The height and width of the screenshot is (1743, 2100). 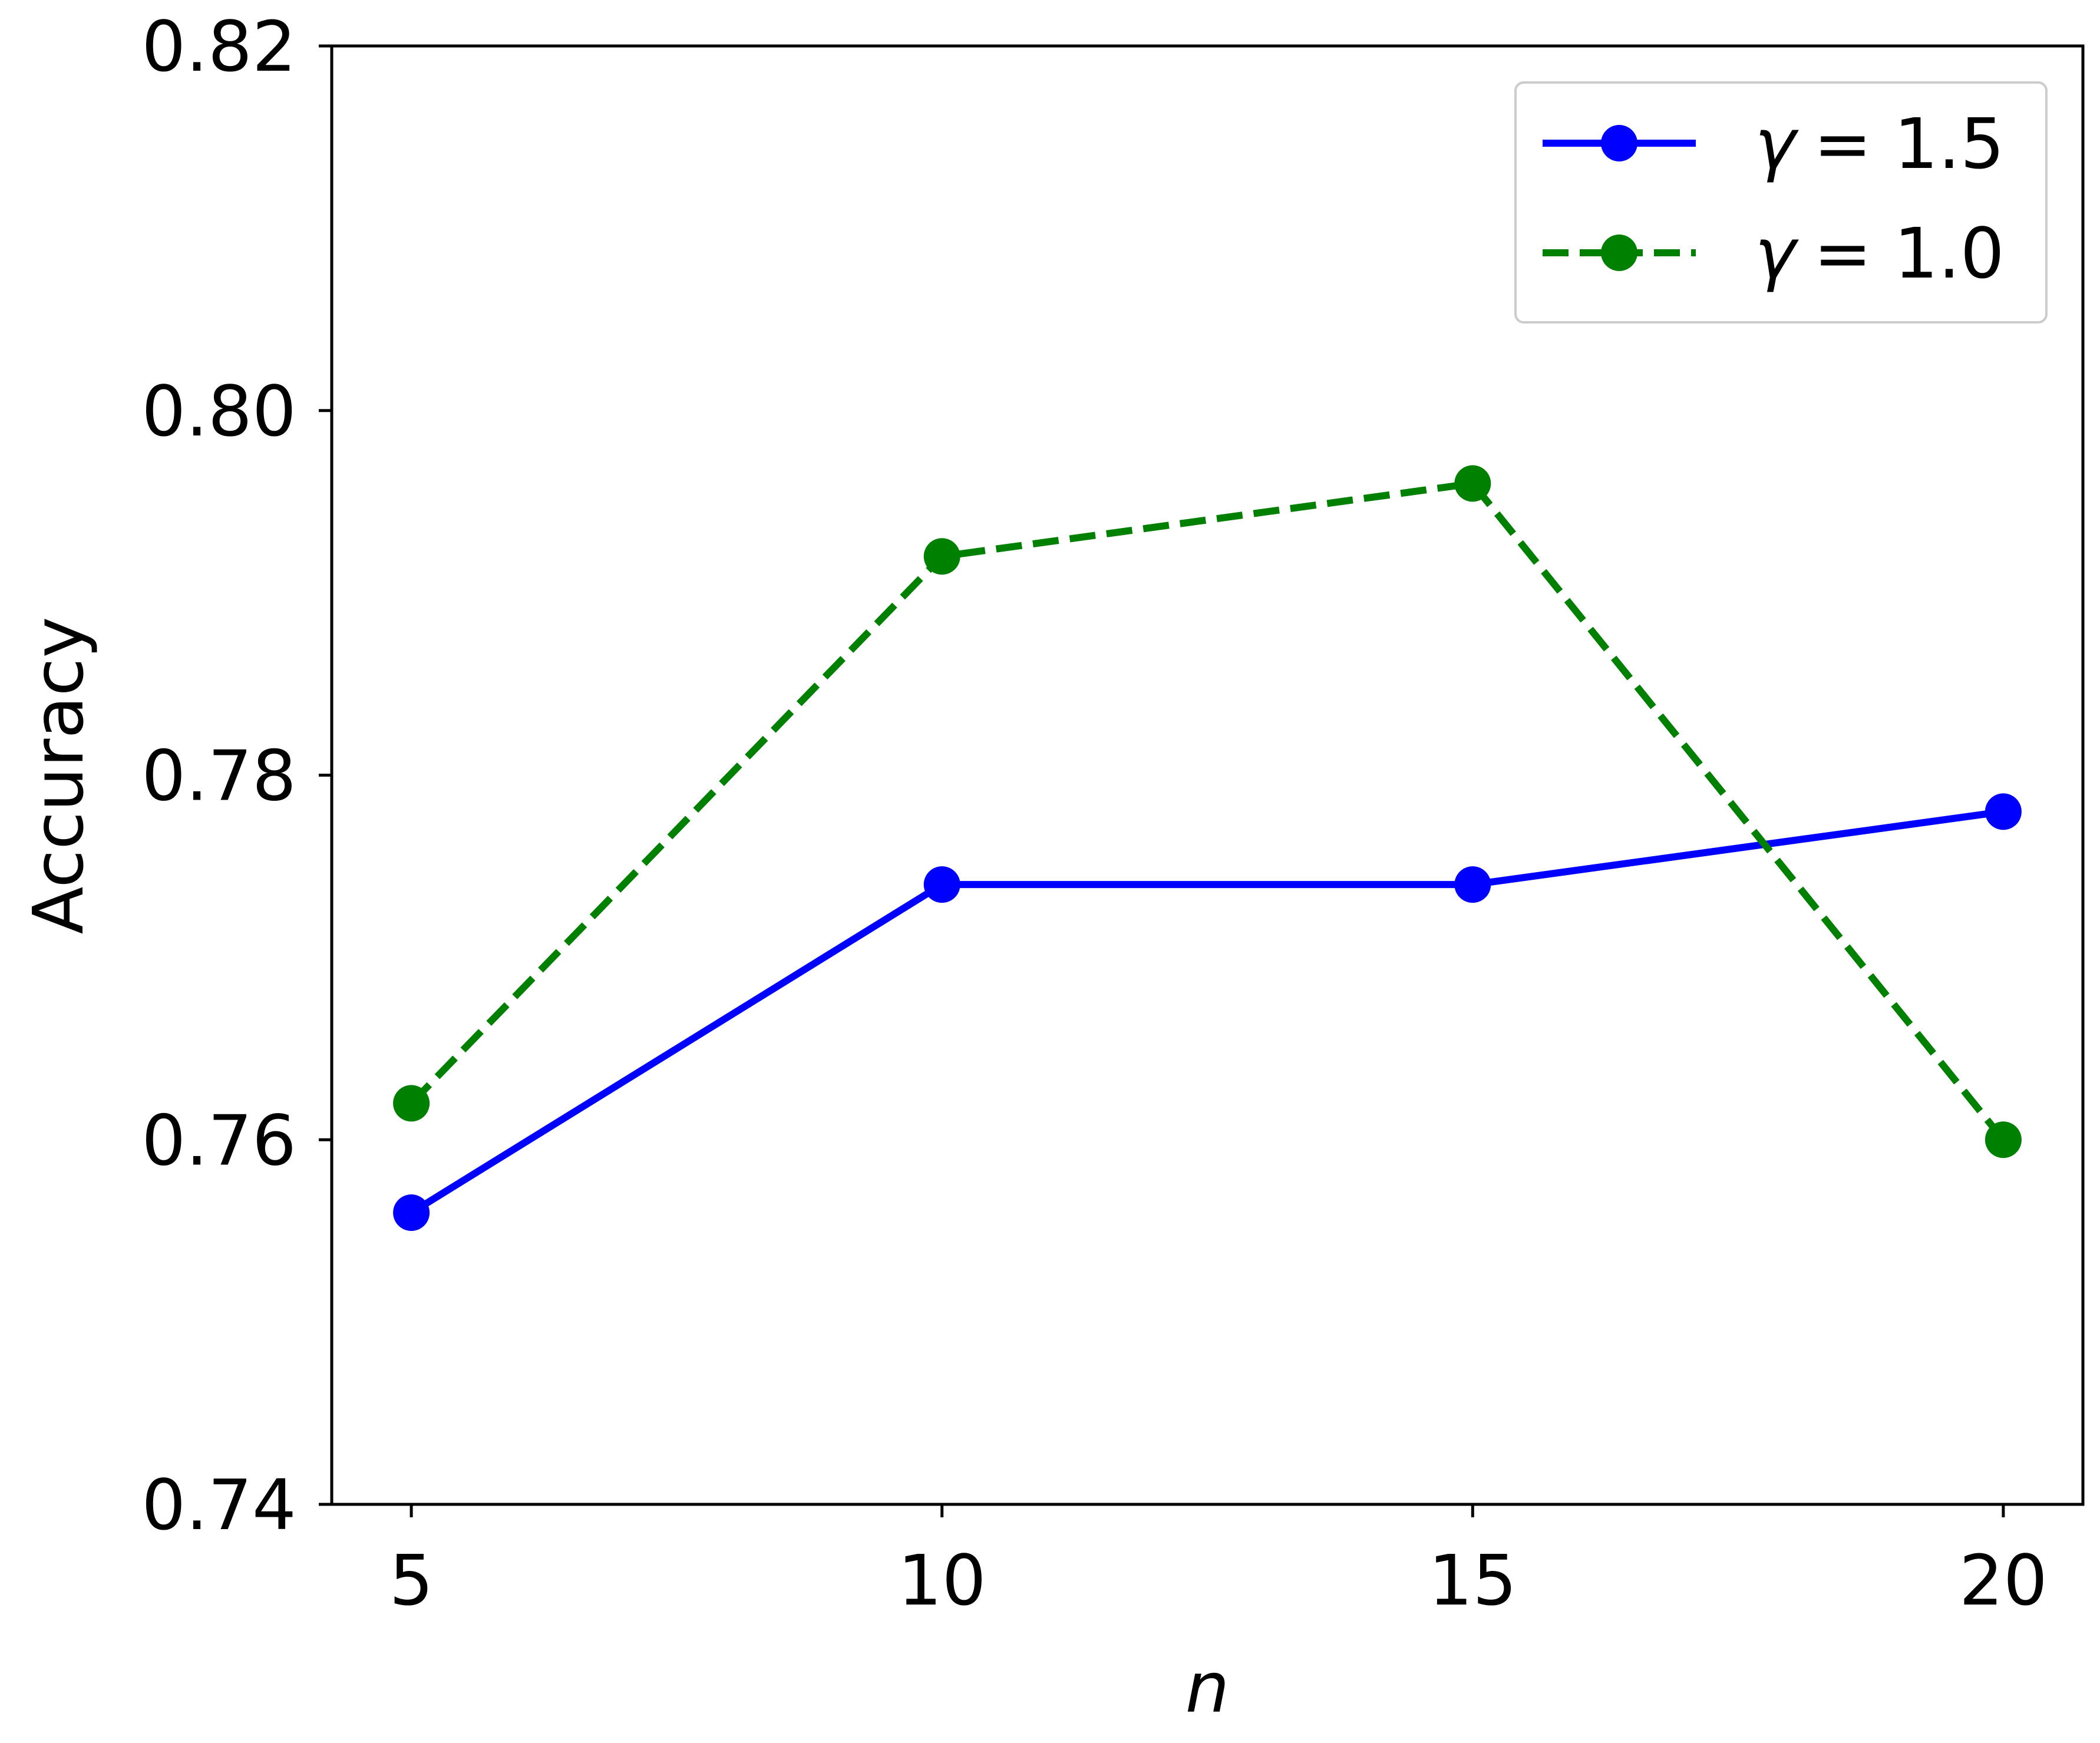 What do you see at coordinates (218, 1505) in the screenshot?
I see `y-tick-label: 0.74` at bounding box center [218, 1505].